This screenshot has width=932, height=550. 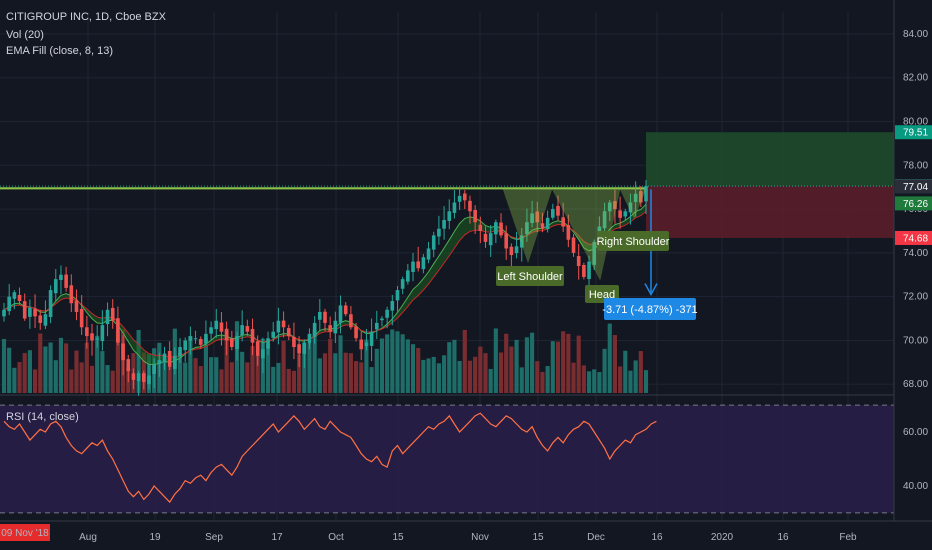 What do you see at coordinates (25, 35) in the screenshot?
I see `volume-legend: Vol (20)` at bounding box center [25, 35].